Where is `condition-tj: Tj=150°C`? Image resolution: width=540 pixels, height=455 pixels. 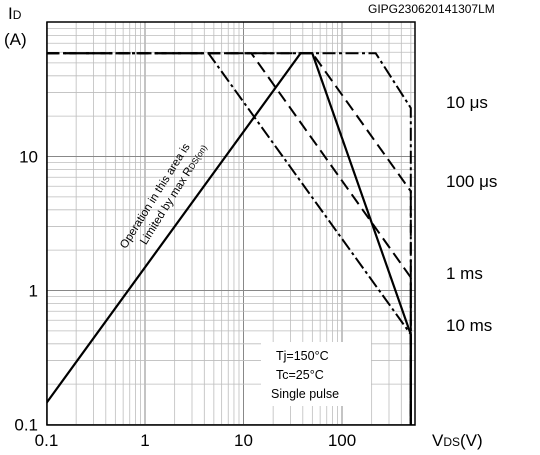
condition-tj: Tj=150°C is located at coordinates (302, 356).